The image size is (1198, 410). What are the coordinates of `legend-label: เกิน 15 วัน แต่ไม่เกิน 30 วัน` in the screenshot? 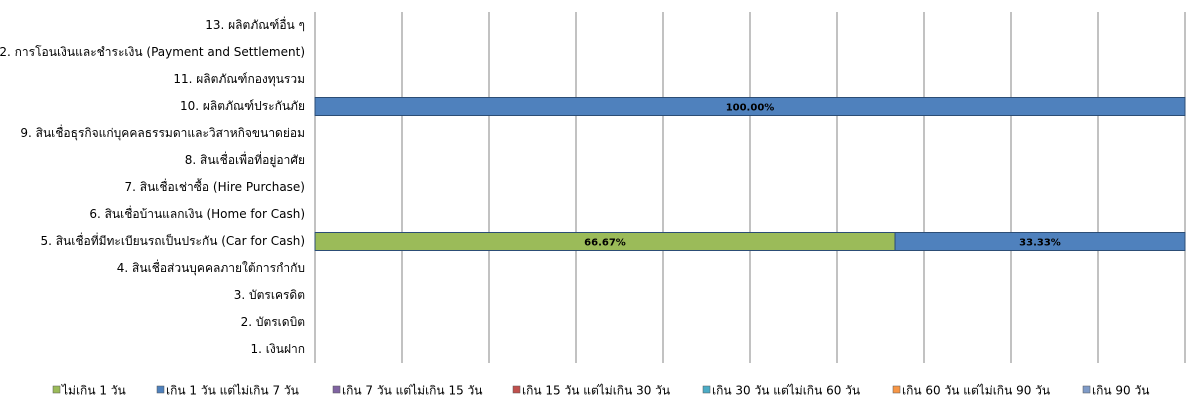 It's located at (596, 391).